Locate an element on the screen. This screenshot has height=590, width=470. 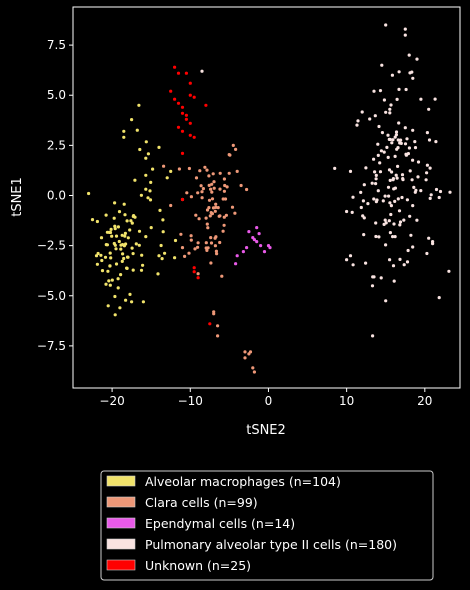
x-tick-label: −20 is located at coordinates (111, 401).